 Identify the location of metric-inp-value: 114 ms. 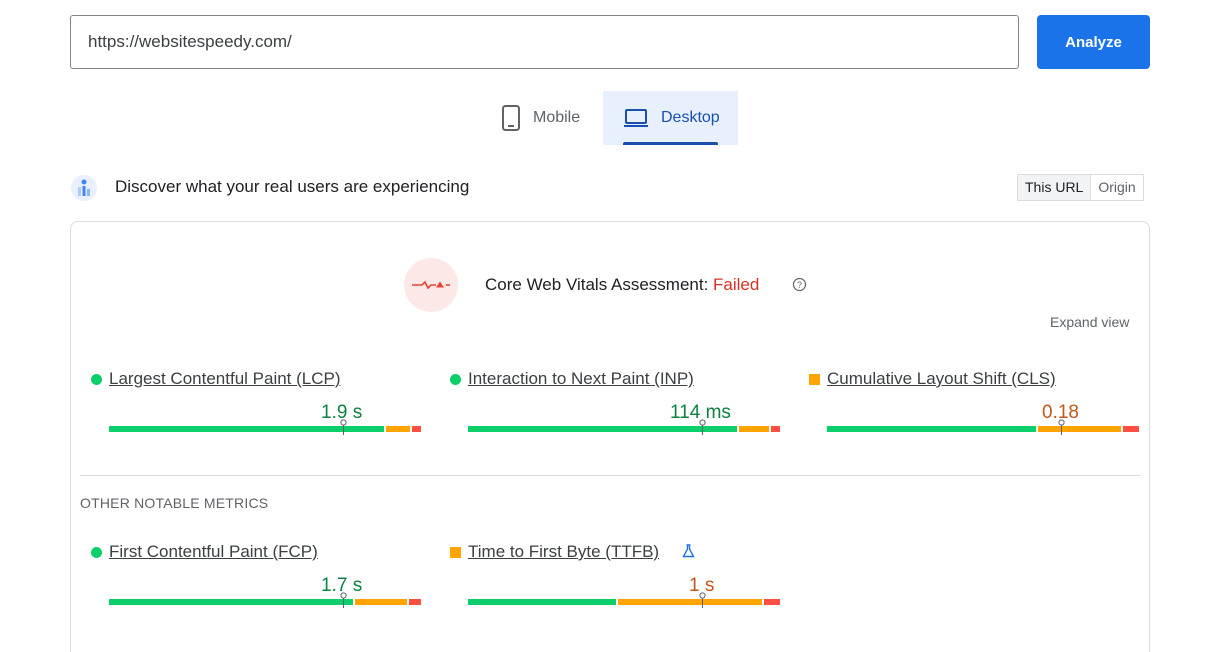
(700, 412).